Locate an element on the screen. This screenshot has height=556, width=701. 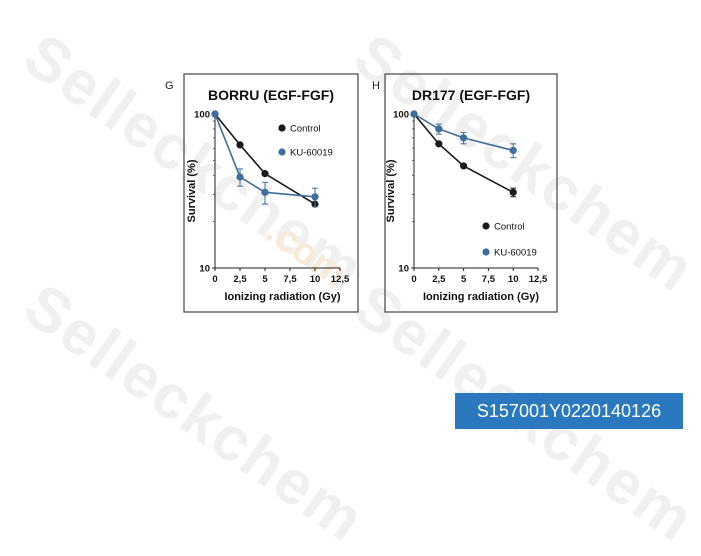
image-code-badge: S157001Y0220140126 is located at coordinates (569, 411).